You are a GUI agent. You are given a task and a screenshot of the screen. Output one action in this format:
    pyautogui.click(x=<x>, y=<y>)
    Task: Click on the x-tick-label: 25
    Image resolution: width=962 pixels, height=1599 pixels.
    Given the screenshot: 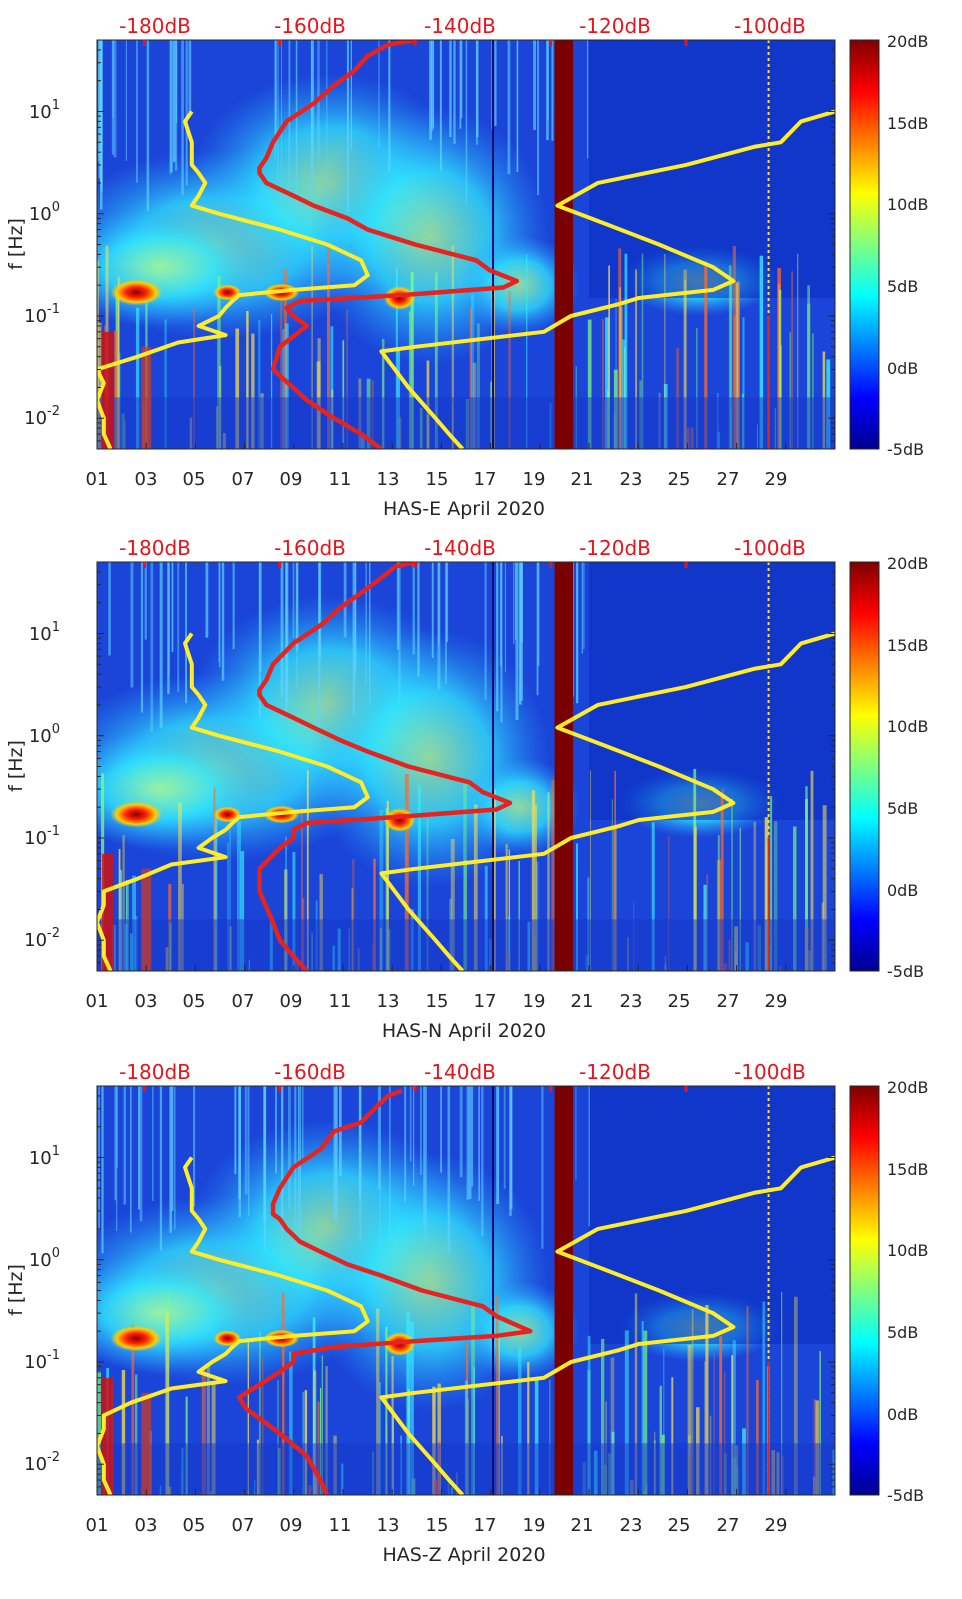 What is the action you would take?
    pyautogui.click(x=679, y=1525)
    